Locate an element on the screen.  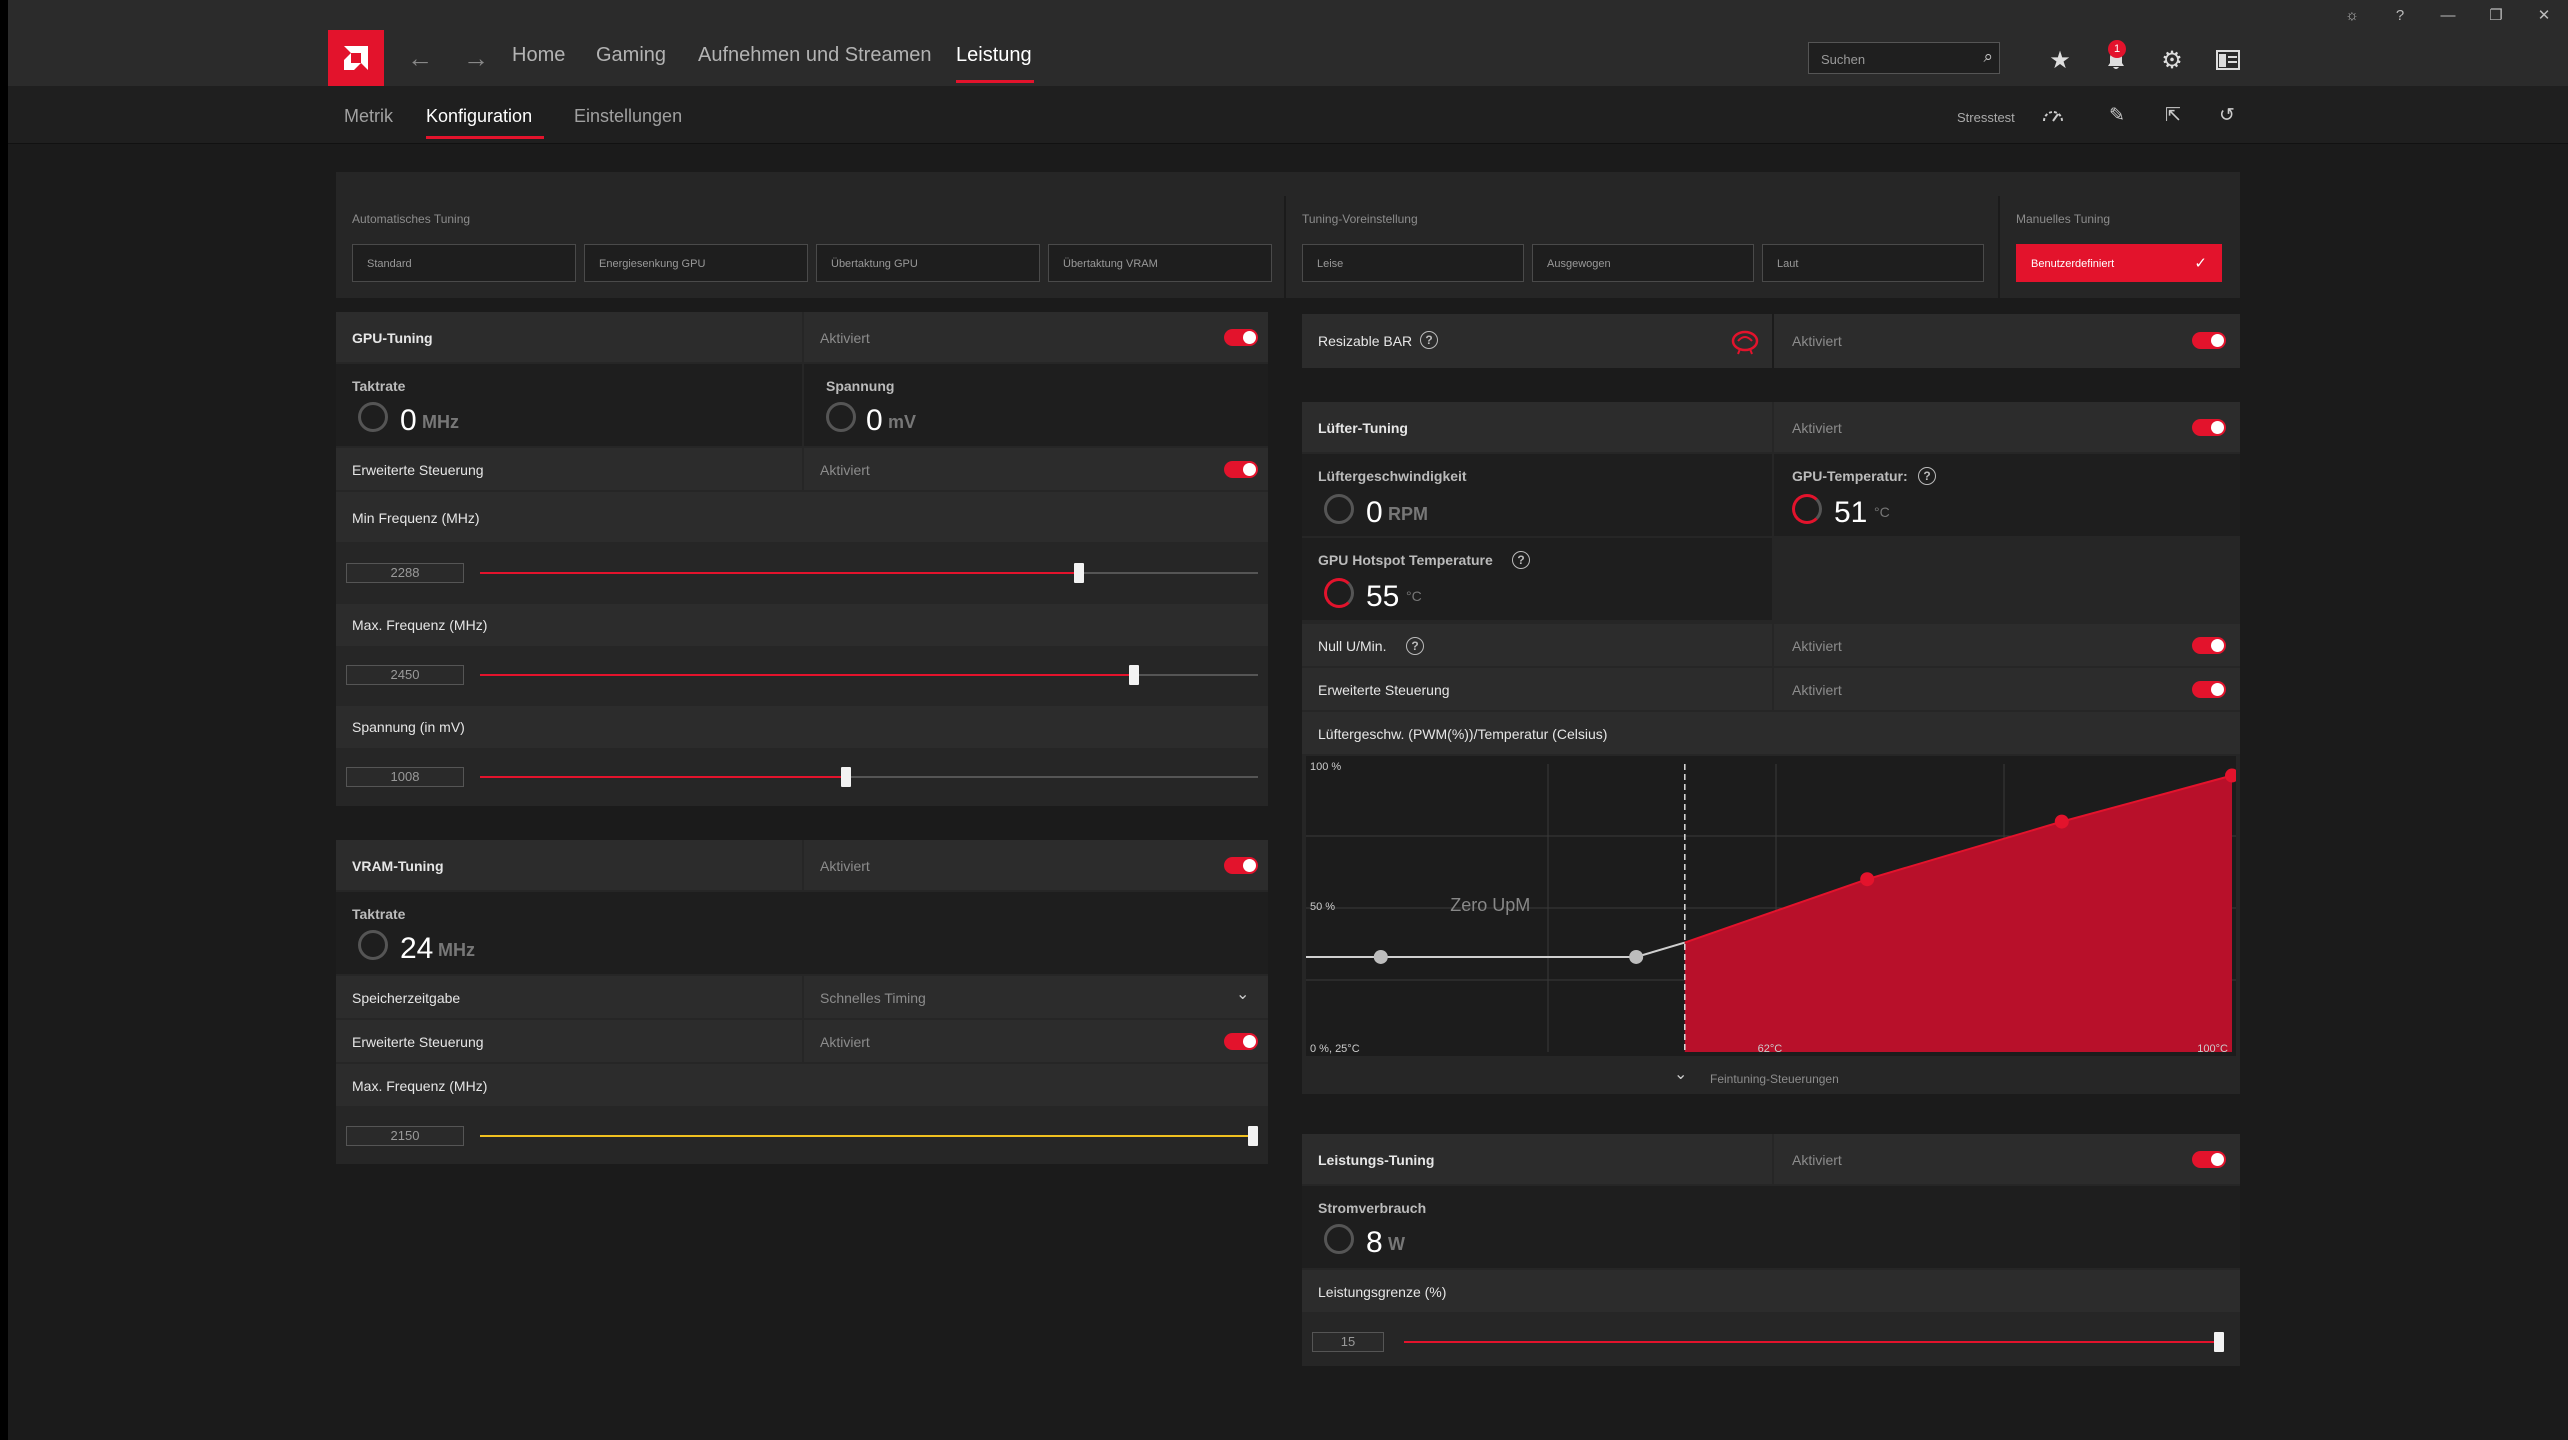
resizable-bar-status-cell is located at coordinates (2007, 341).